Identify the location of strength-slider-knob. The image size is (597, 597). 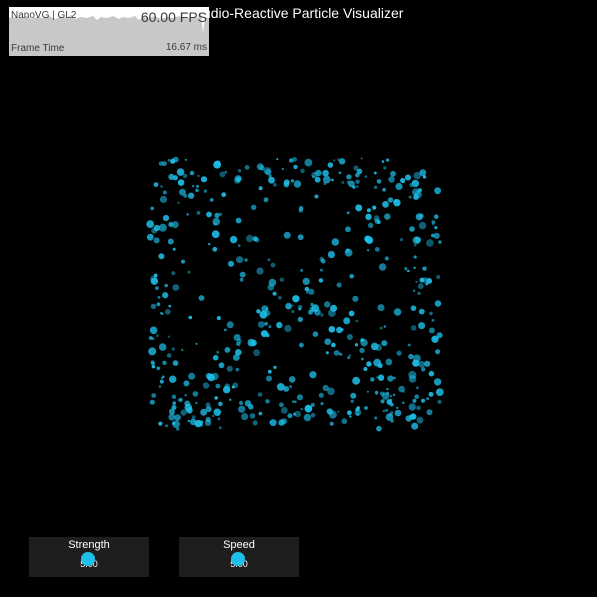
(88, 559).